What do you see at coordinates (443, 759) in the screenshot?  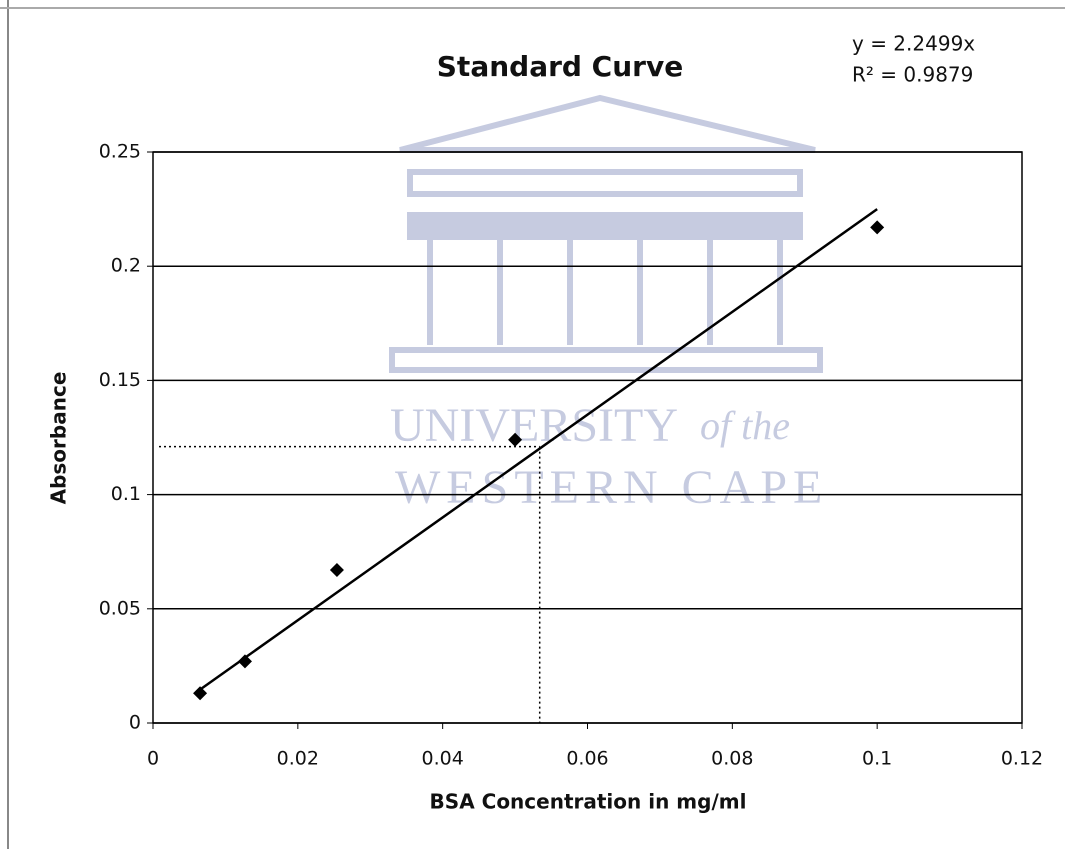 I see `x-tick-label: 0.04` at bounding box center [443, 759].